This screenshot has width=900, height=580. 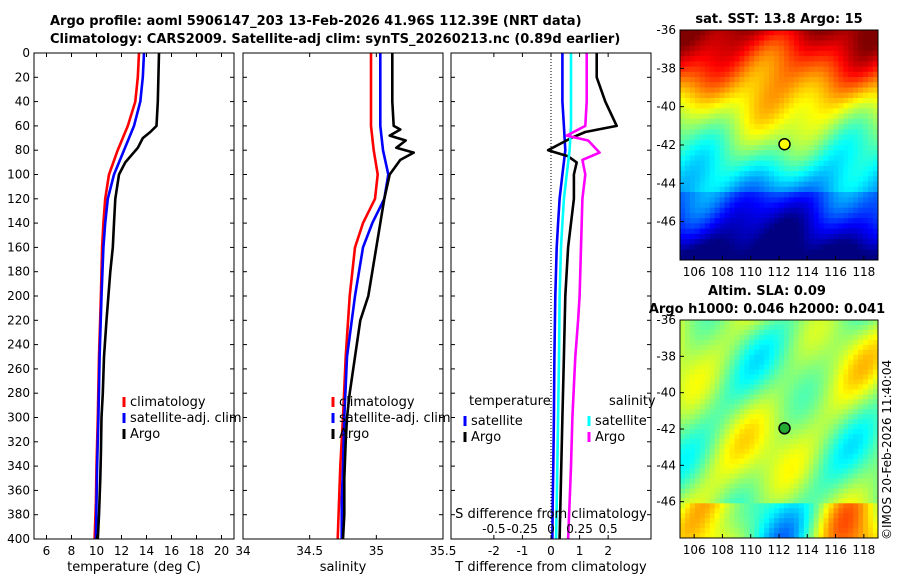 I want to click on map-y-tick-label: -40, so click(x=666, y=393).